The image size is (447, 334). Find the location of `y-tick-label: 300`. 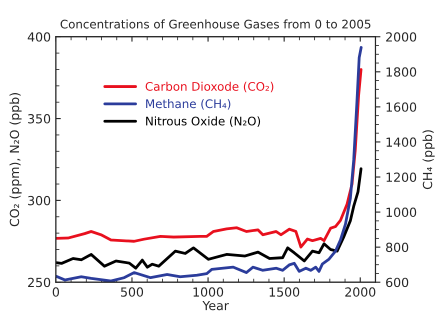

y-tick-label: 300 is located at coordinates (39, 201).